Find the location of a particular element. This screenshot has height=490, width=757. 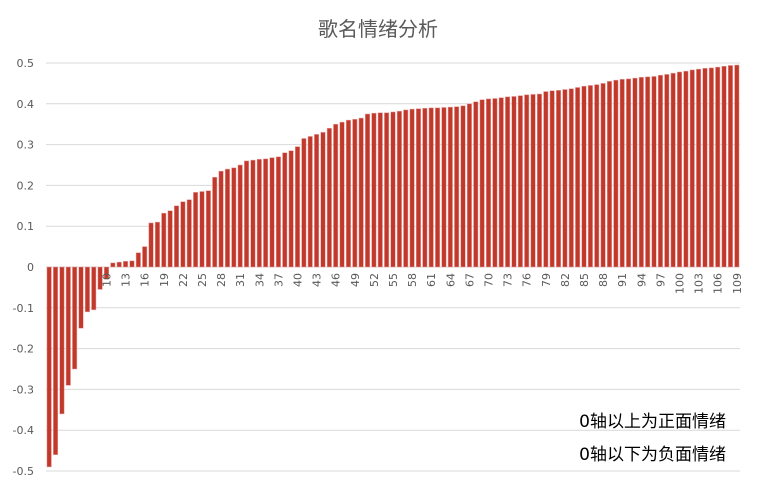

x-tick-label: 94 is located at coordinates (641, 280).